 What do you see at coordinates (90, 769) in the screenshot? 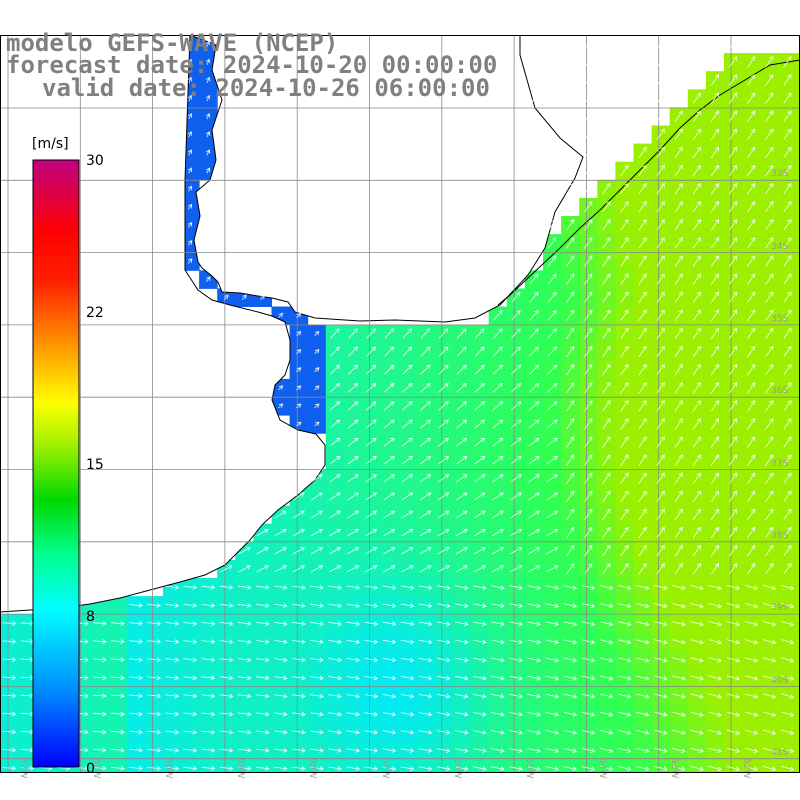
I see `colorbar-tick-0: 0` at bounding box center [90, 769].